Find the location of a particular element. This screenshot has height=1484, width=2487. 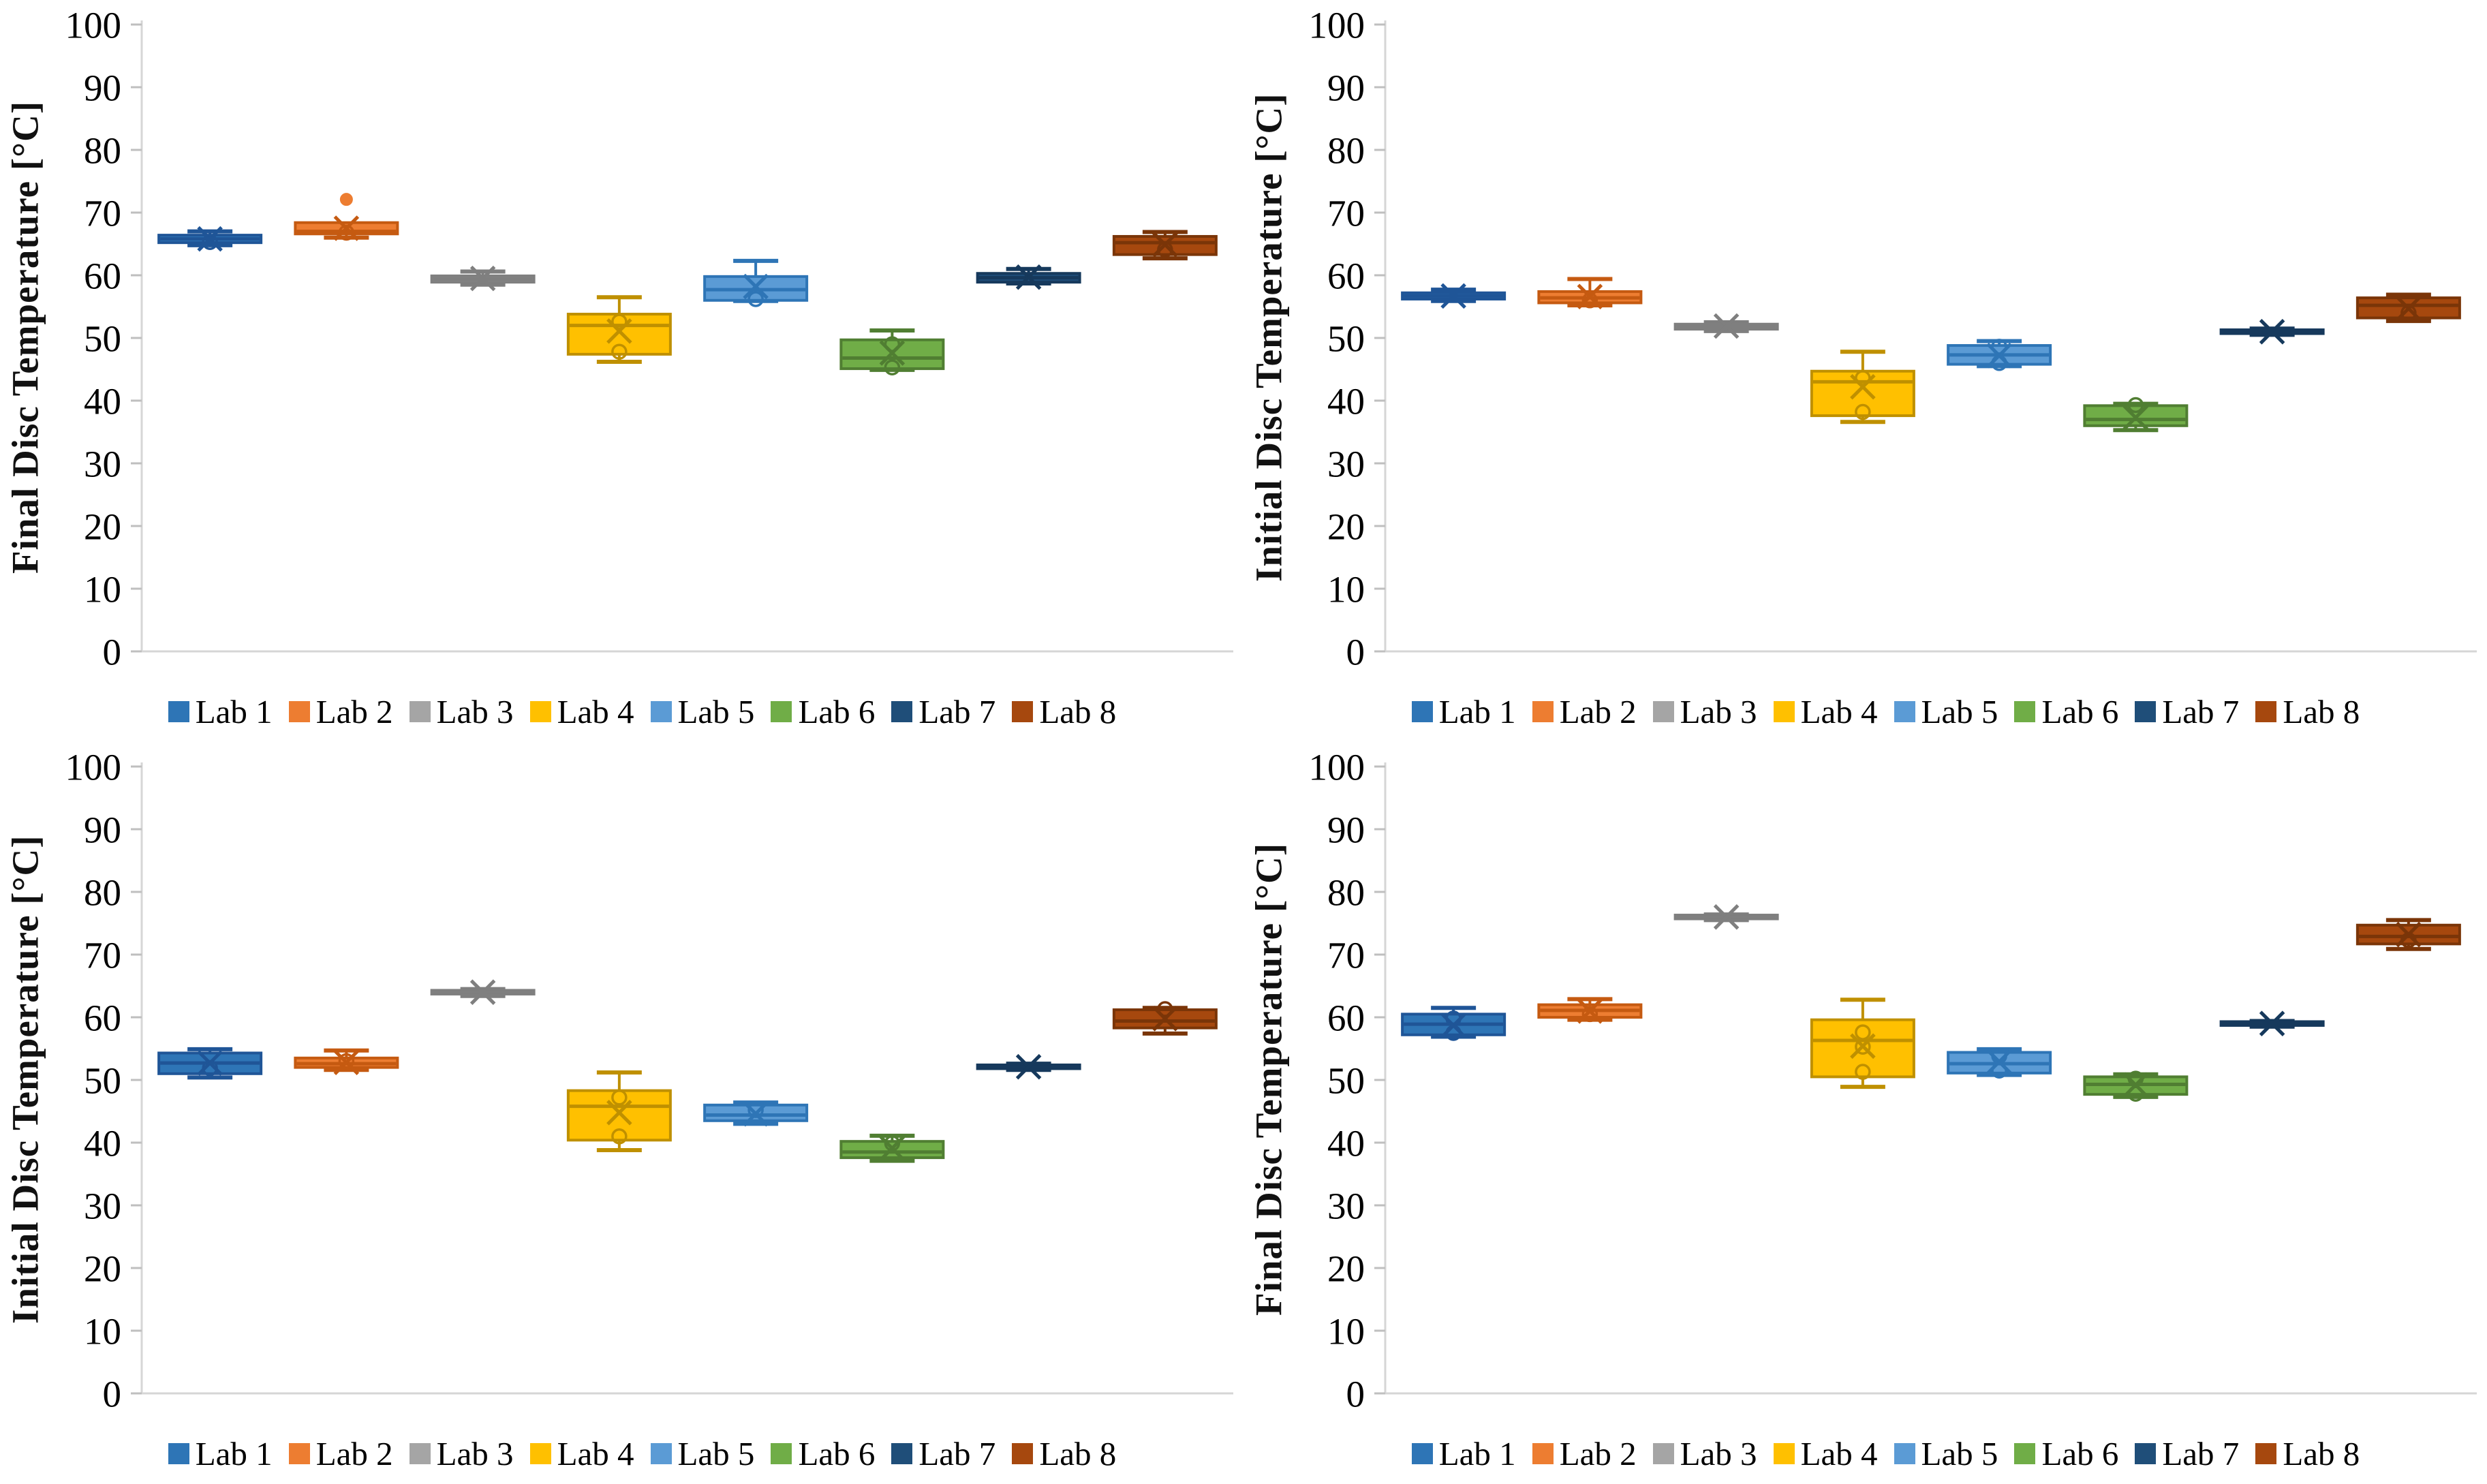

legend-item-lab-6: Lab 6 is located at coordinates (823, 1454).